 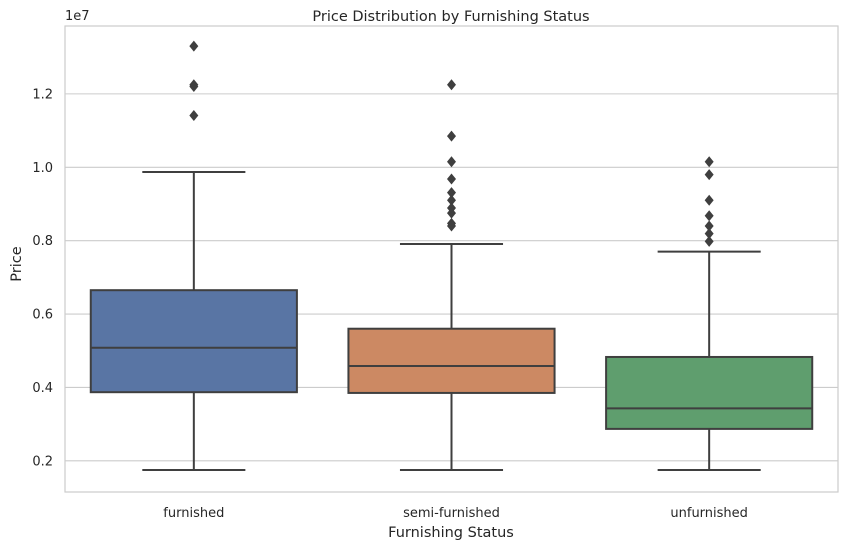 I want to click on x-tick-label: semi-furnished, so click(x=451, y=513).